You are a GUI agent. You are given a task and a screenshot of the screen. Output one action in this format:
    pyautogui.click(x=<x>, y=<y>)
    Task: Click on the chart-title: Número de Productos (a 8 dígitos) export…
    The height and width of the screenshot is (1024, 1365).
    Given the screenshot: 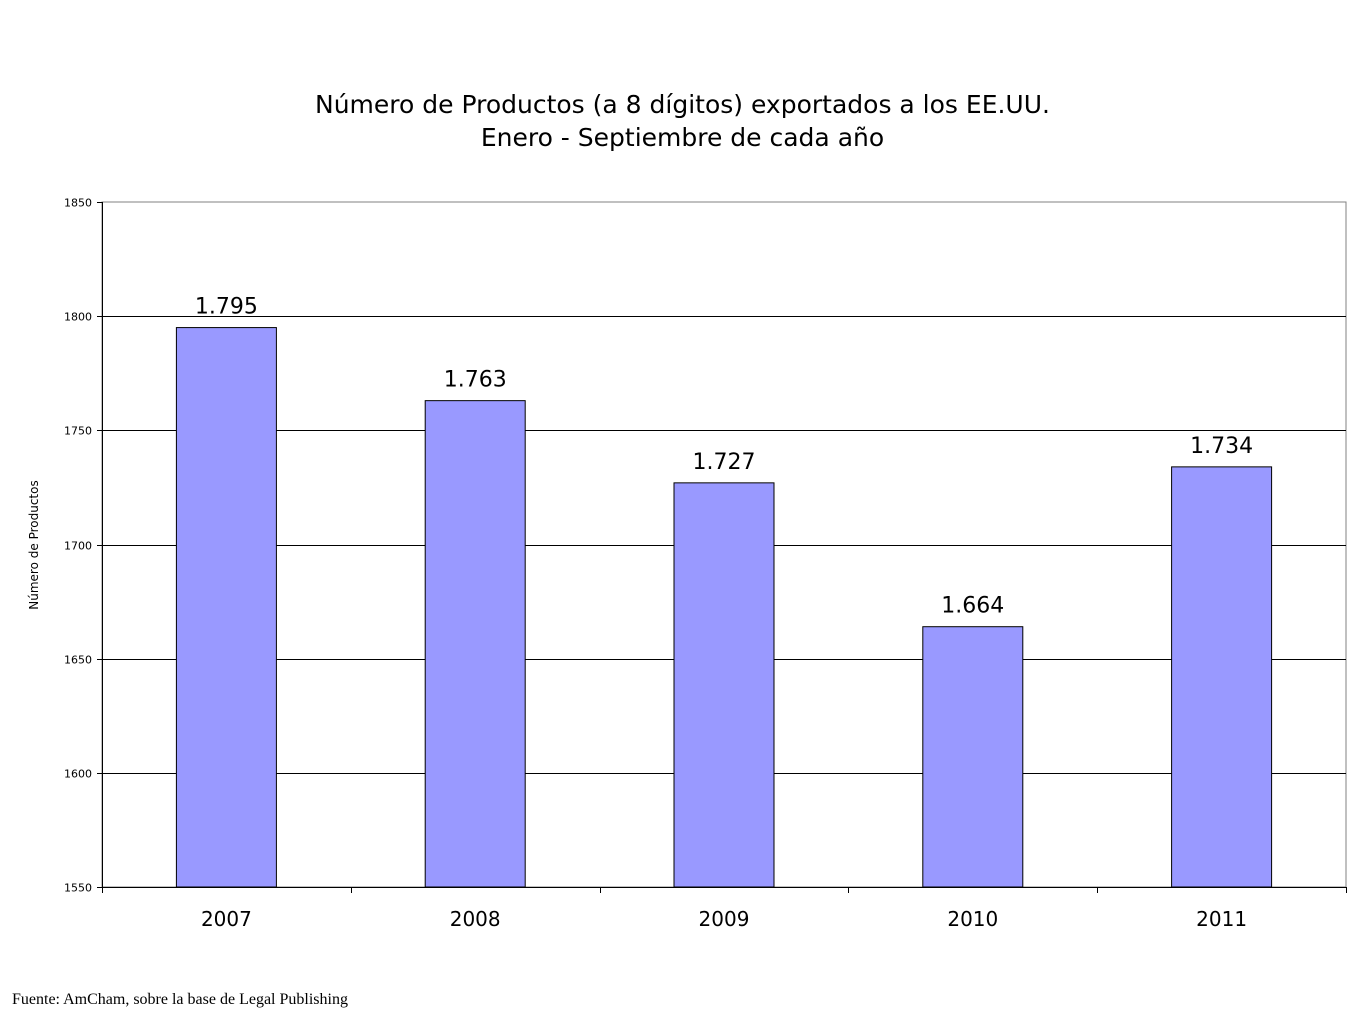 What is the action you would take?
    pyautogui.click(x=682, y=121)
    